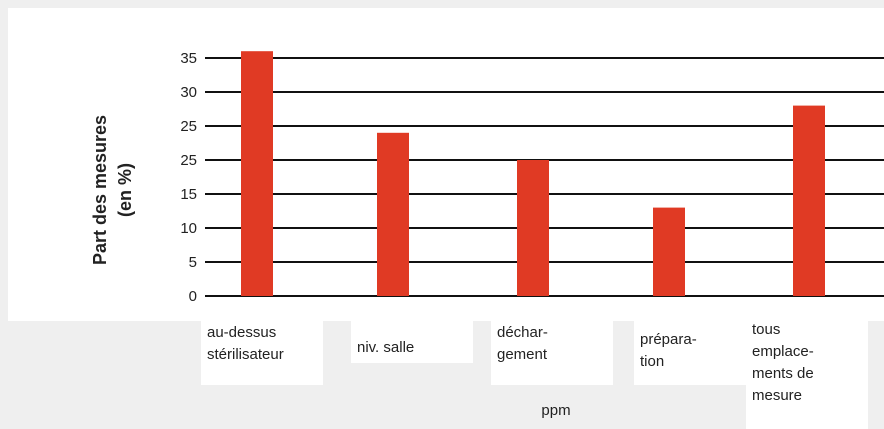  I want to click on x-tick-label: emplace-, so click(783, 351).